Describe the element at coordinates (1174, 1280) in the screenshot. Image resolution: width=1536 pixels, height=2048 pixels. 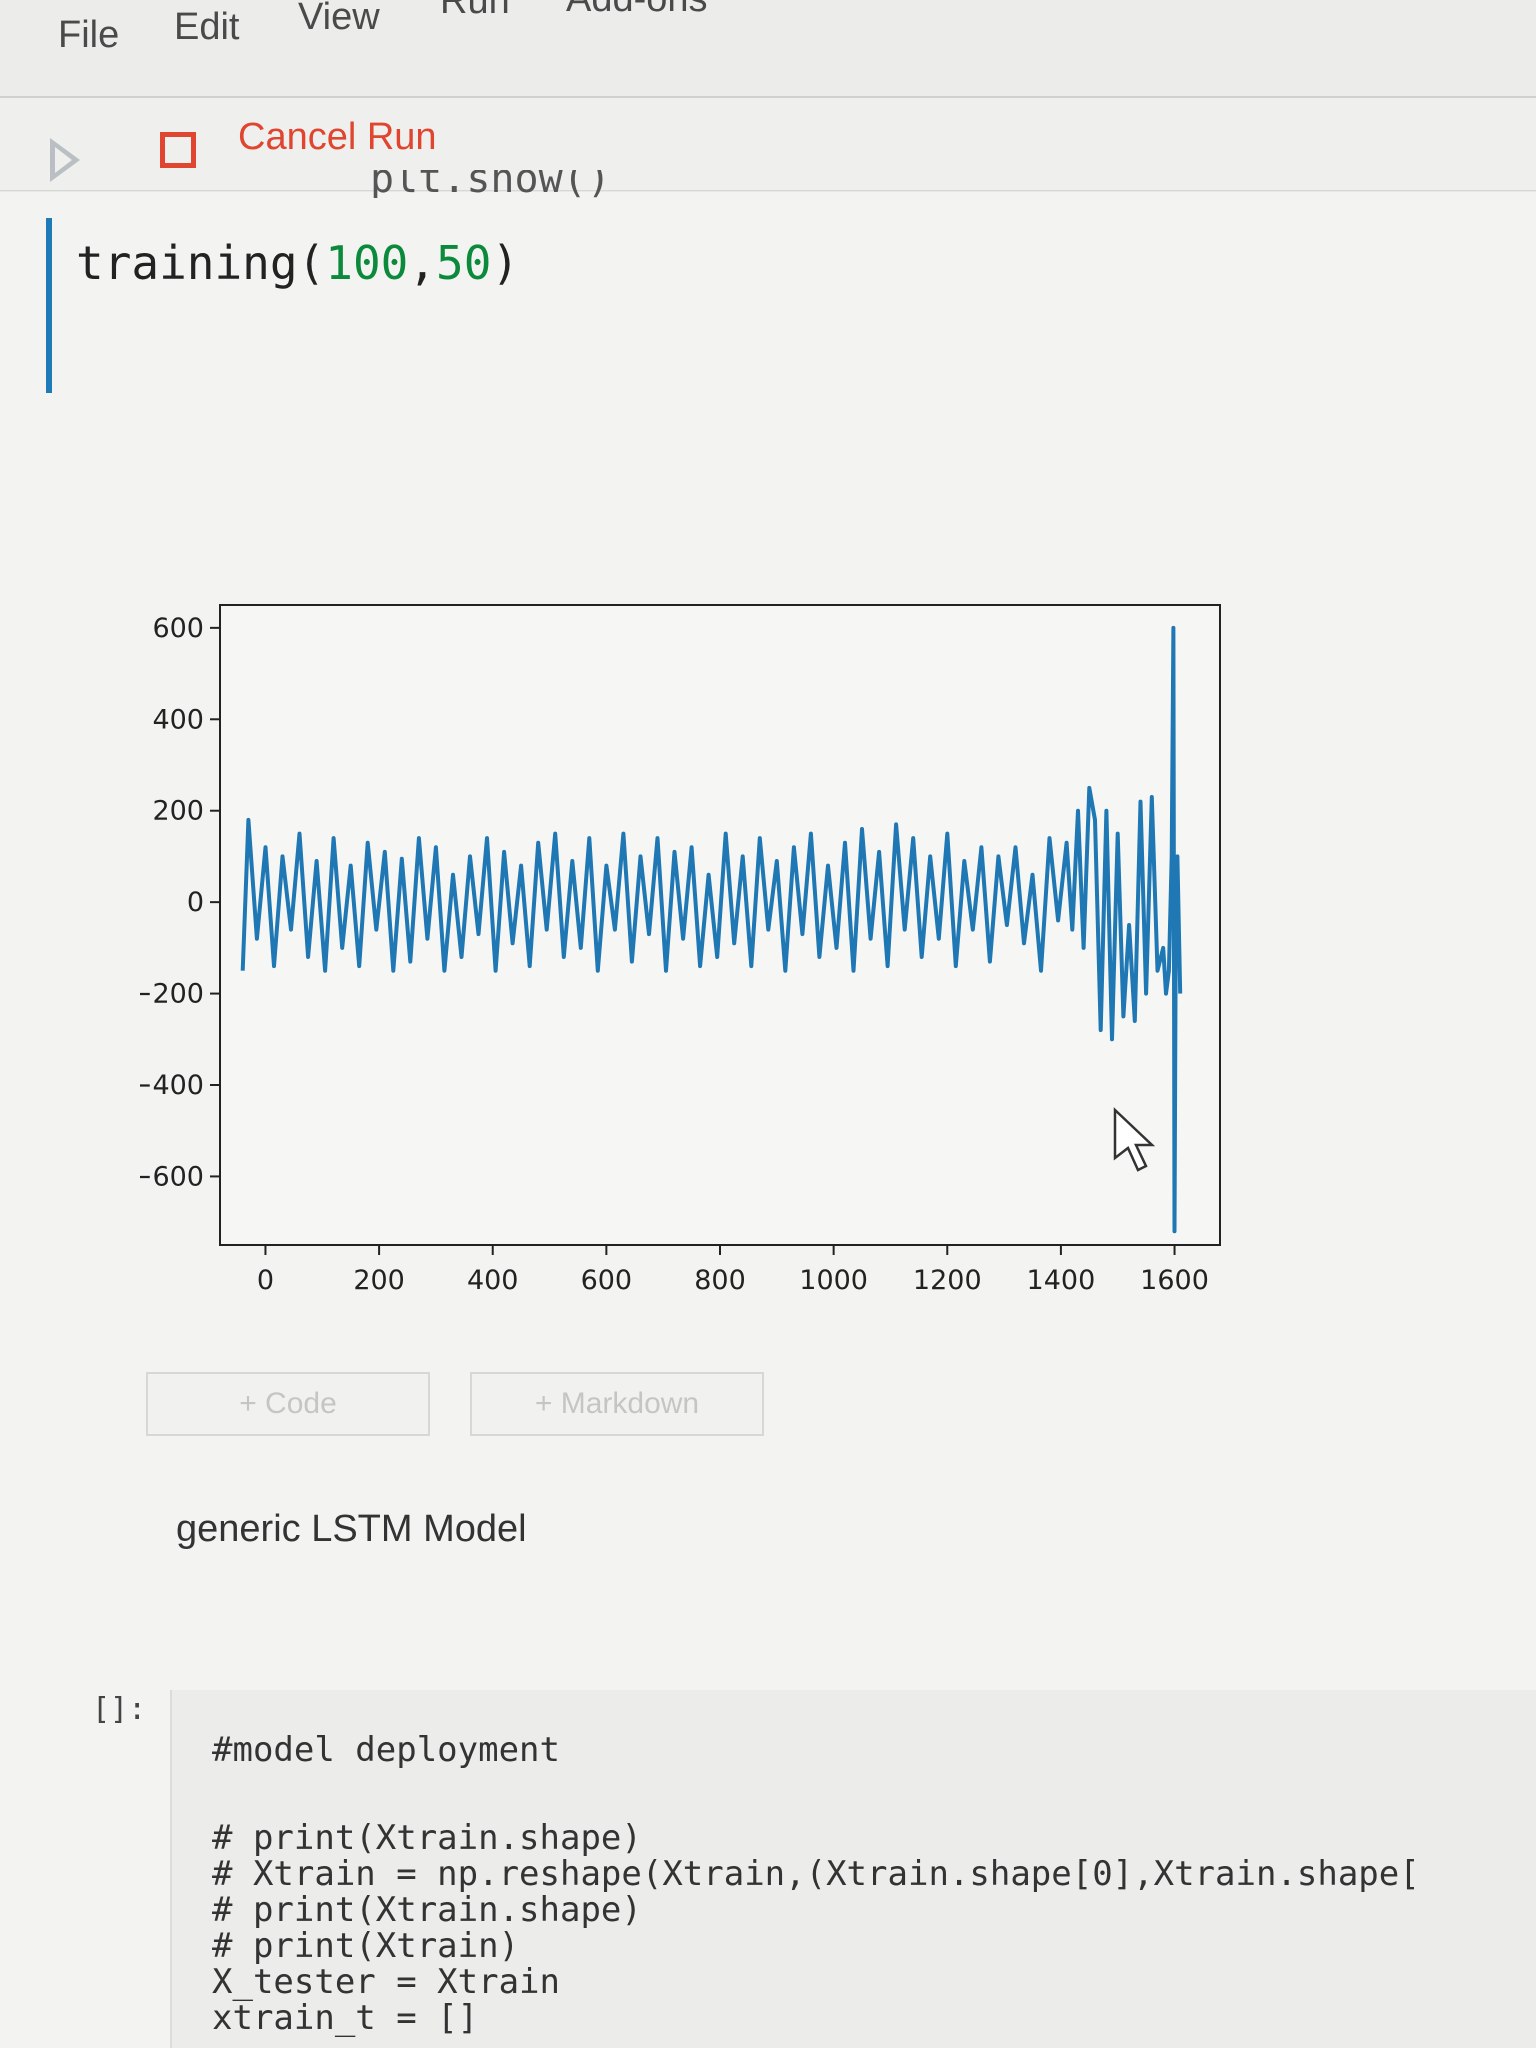
I see `x-tick-label: 1600` at that location.